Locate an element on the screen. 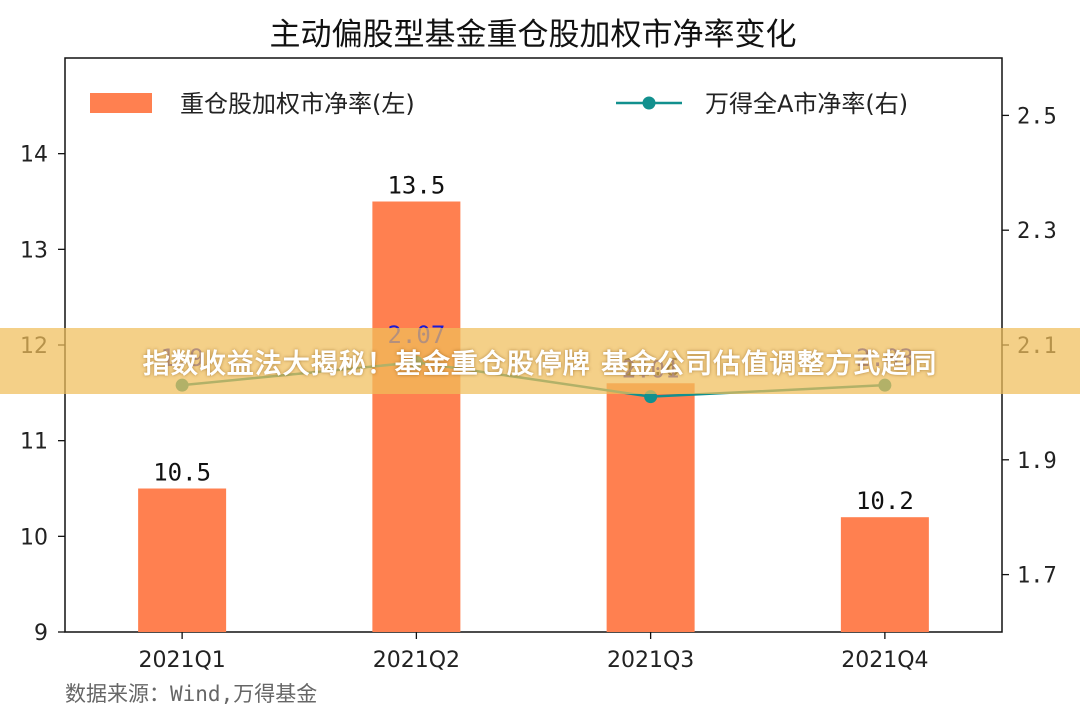  headline-banner: 指数收益法大揭秘！基金重仓股停牌 基金公司估值调整方式趋同 is located at coordinates (540, 361).